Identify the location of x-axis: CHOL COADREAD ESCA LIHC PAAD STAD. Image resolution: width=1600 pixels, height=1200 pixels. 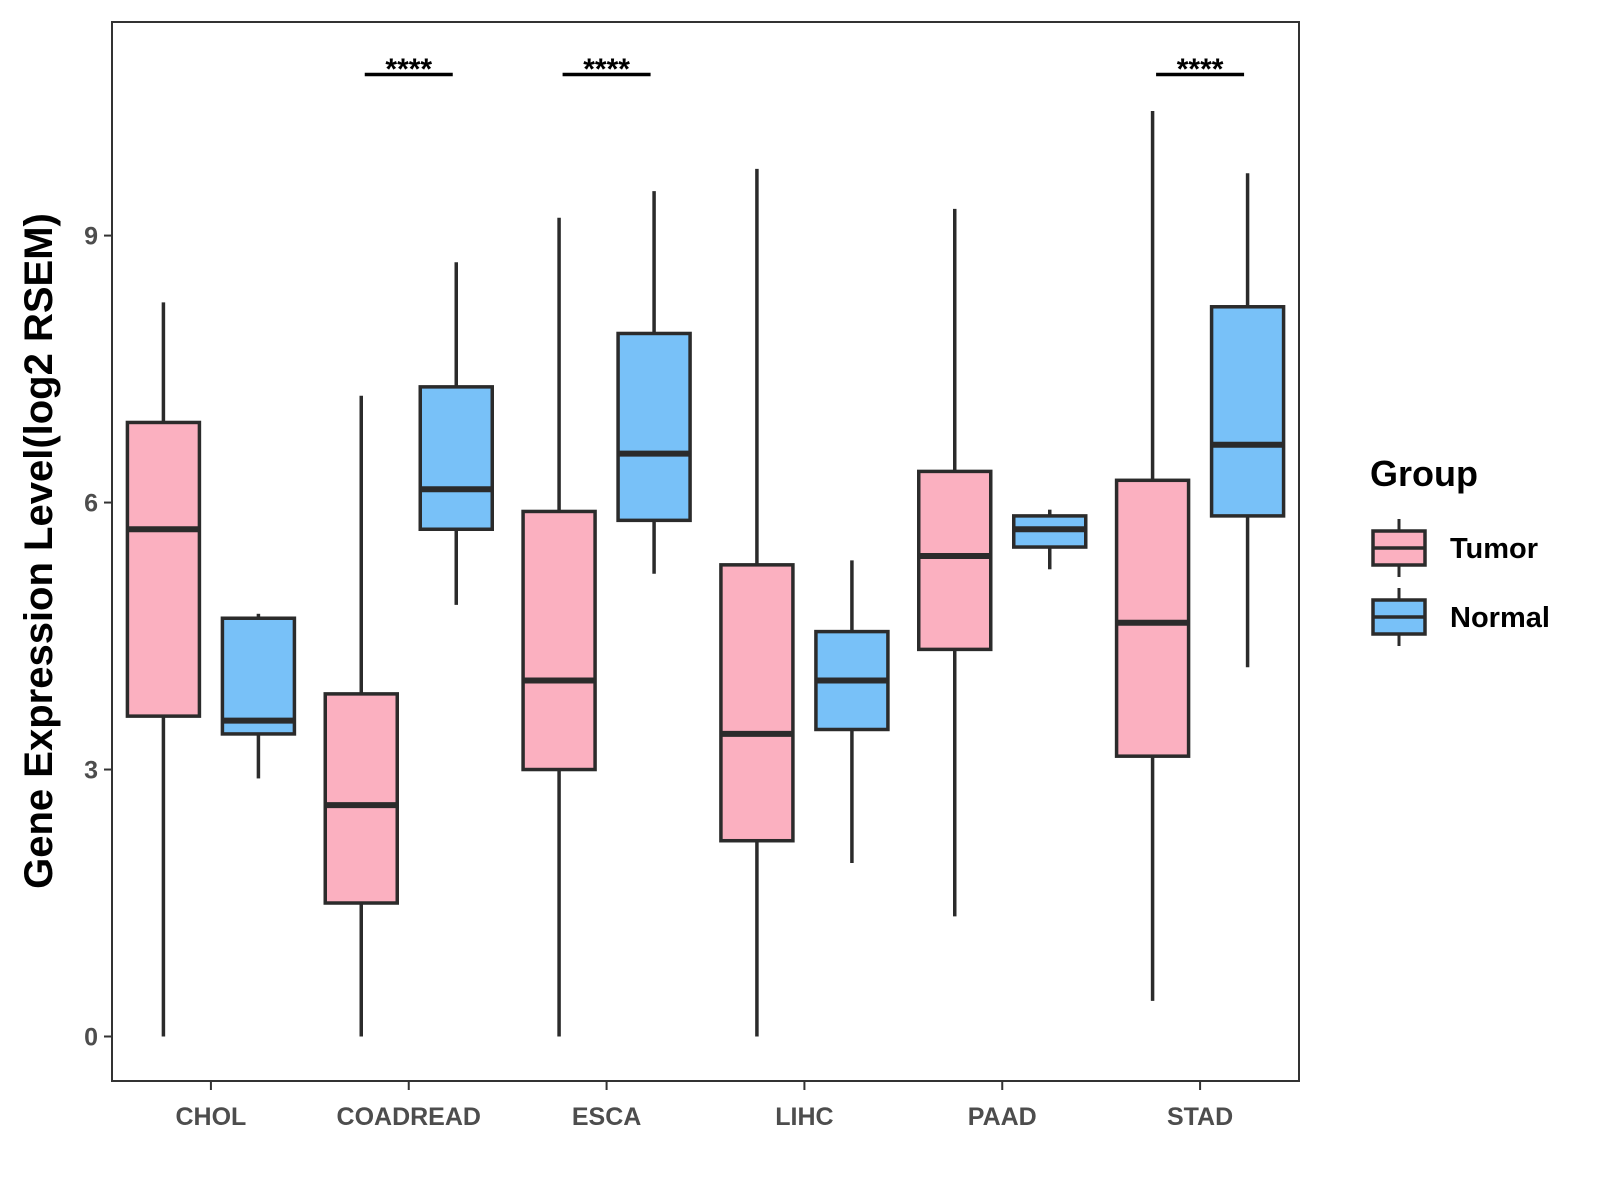
(704, 1106).